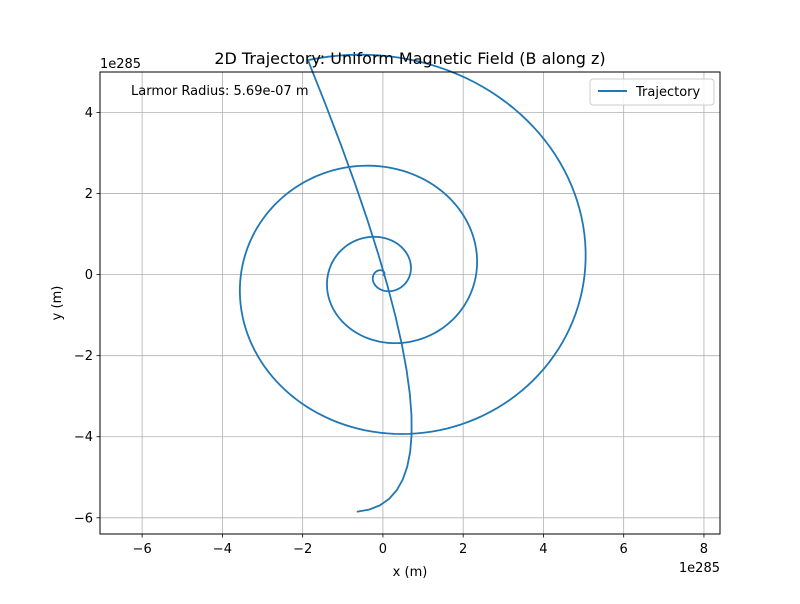  What do you see at coordinates (624, 549) in the screenshot?
I see `x-tick-label: 6` at bounding box center [624, 549].